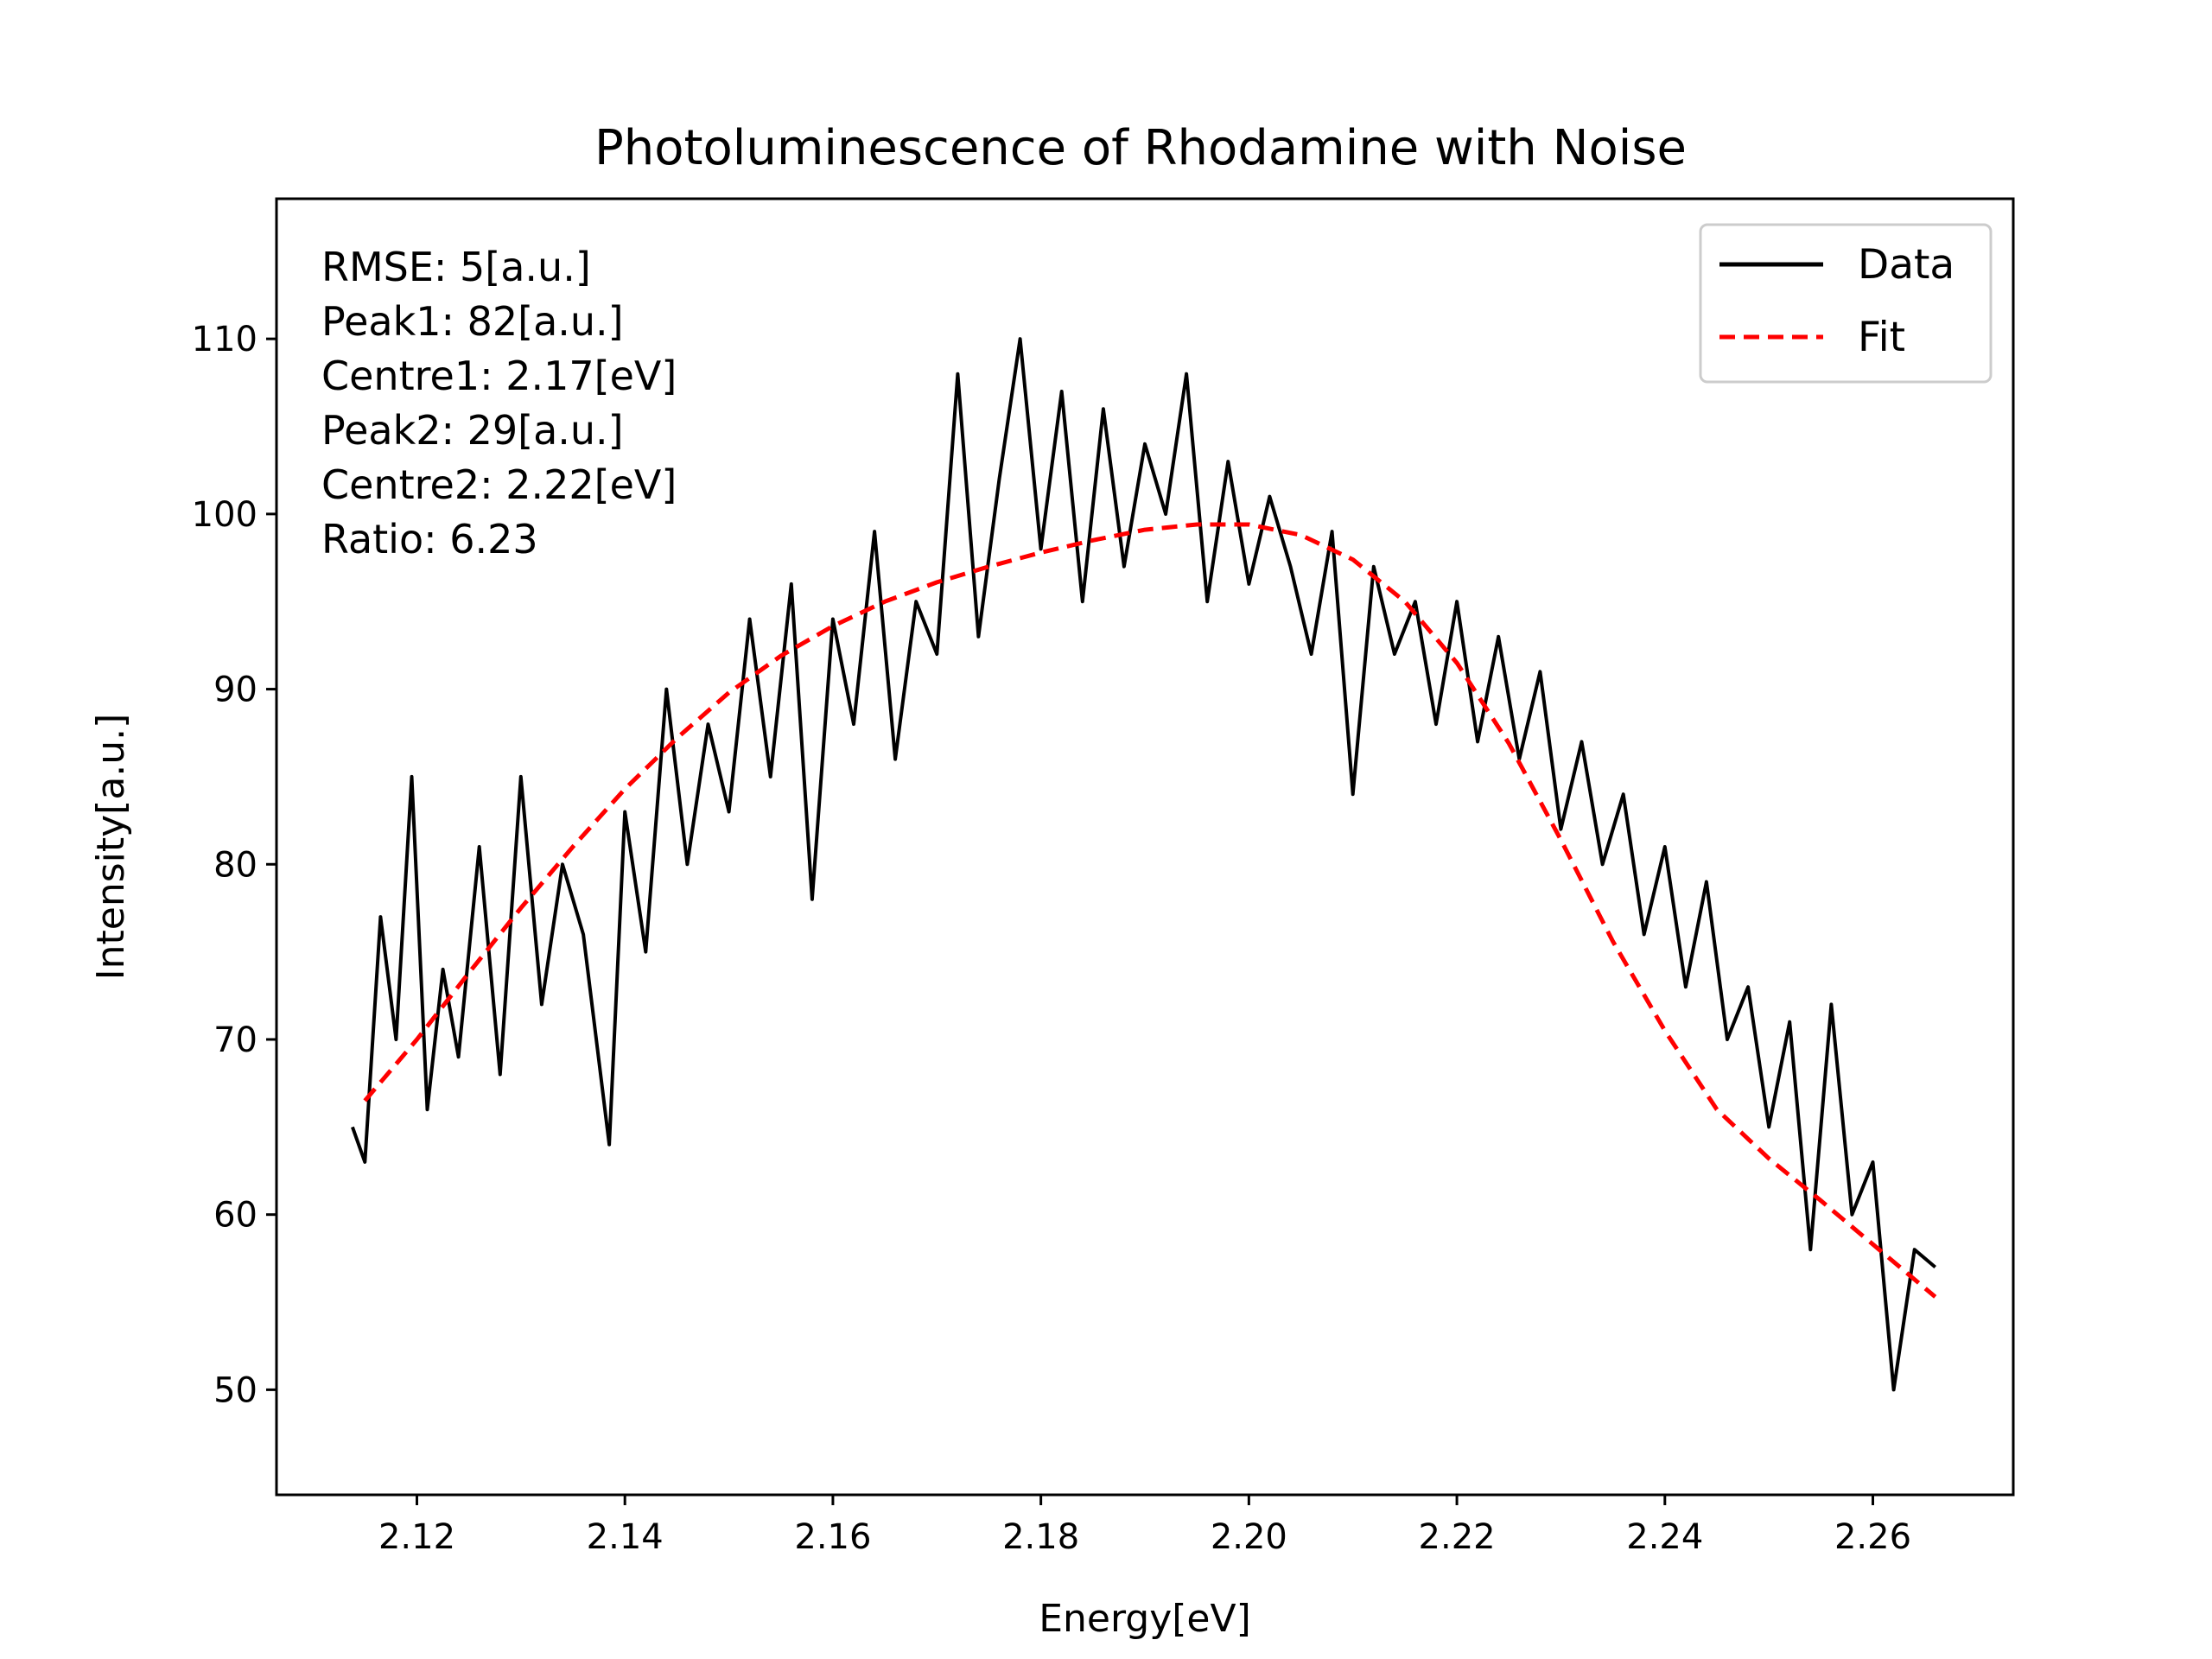 This screenshot has width=2212, height=1659. Describe the element at coordinates (473, 430) in the screenshot. I see `annotation-line: Peak2: 29[a.u.]` at that location.